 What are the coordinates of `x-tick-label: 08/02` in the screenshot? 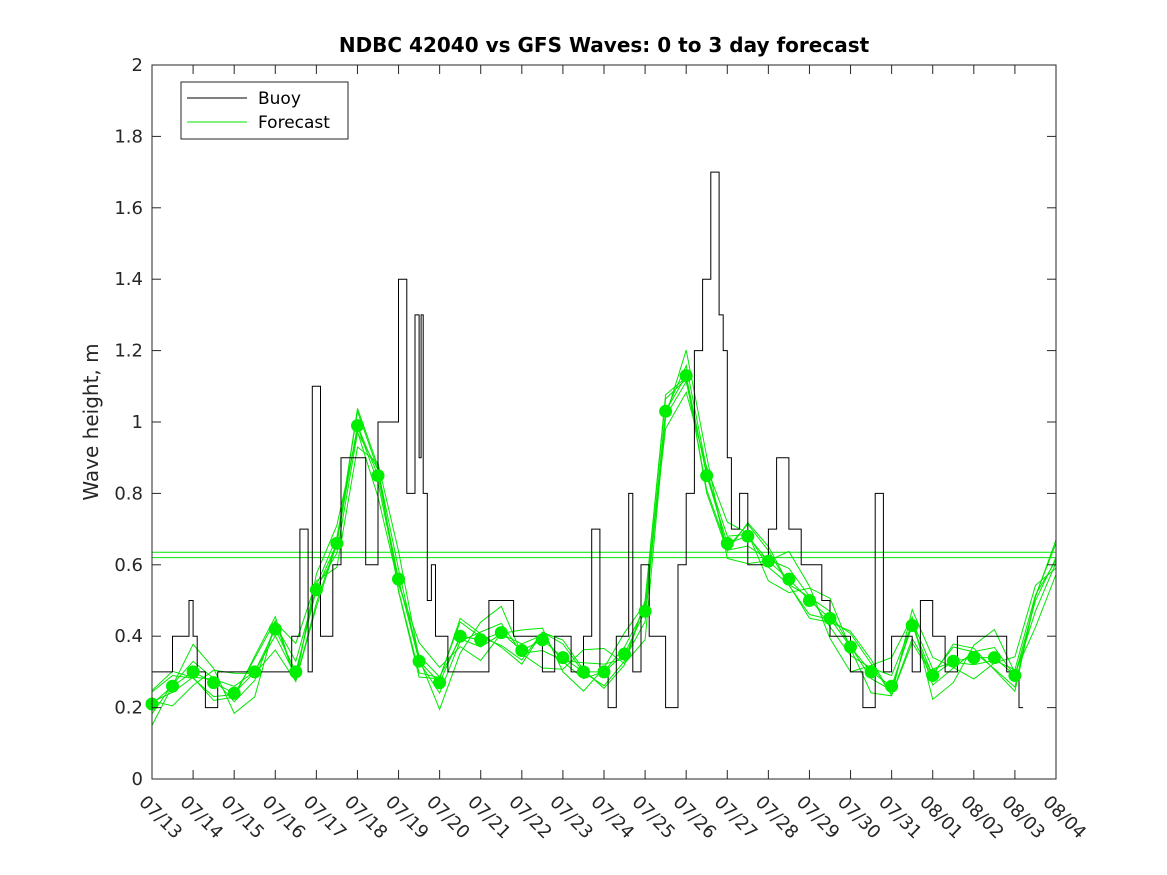 It's located at (982, 818).